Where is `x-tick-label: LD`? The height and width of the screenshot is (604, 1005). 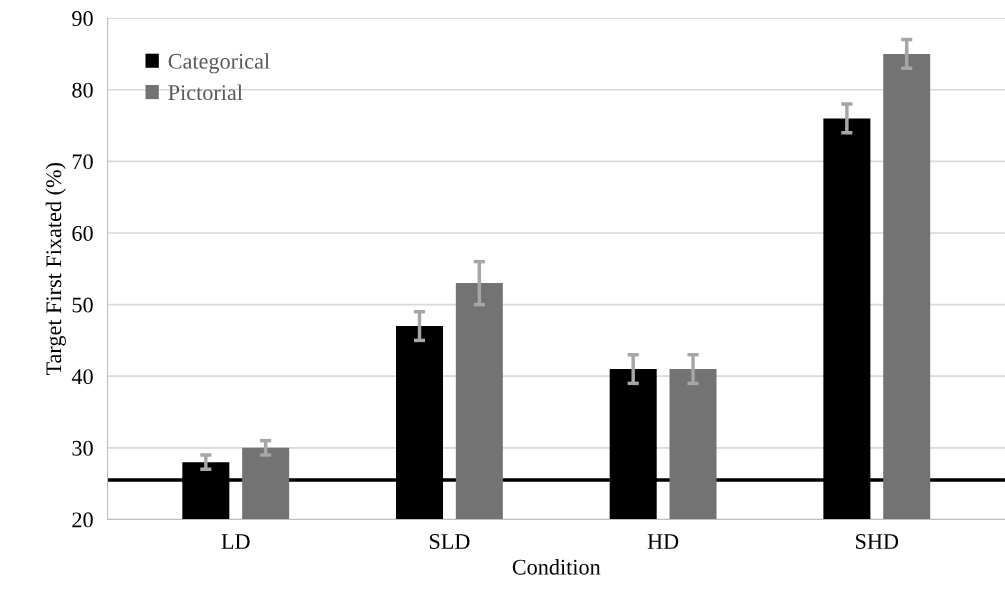 x-tick-label: LD is located at coordinates (235, 541).